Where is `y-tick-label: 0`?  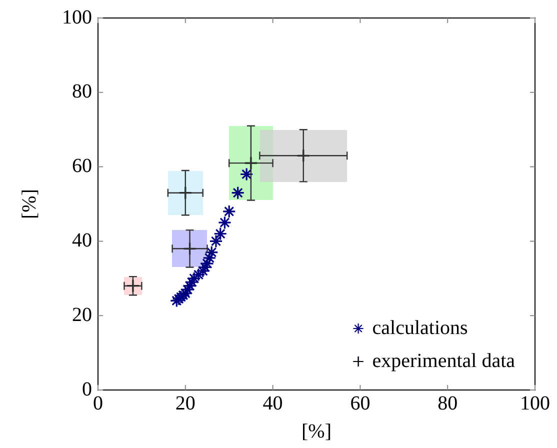 y-tick-label: 0 is located at coordinates (87, 389).